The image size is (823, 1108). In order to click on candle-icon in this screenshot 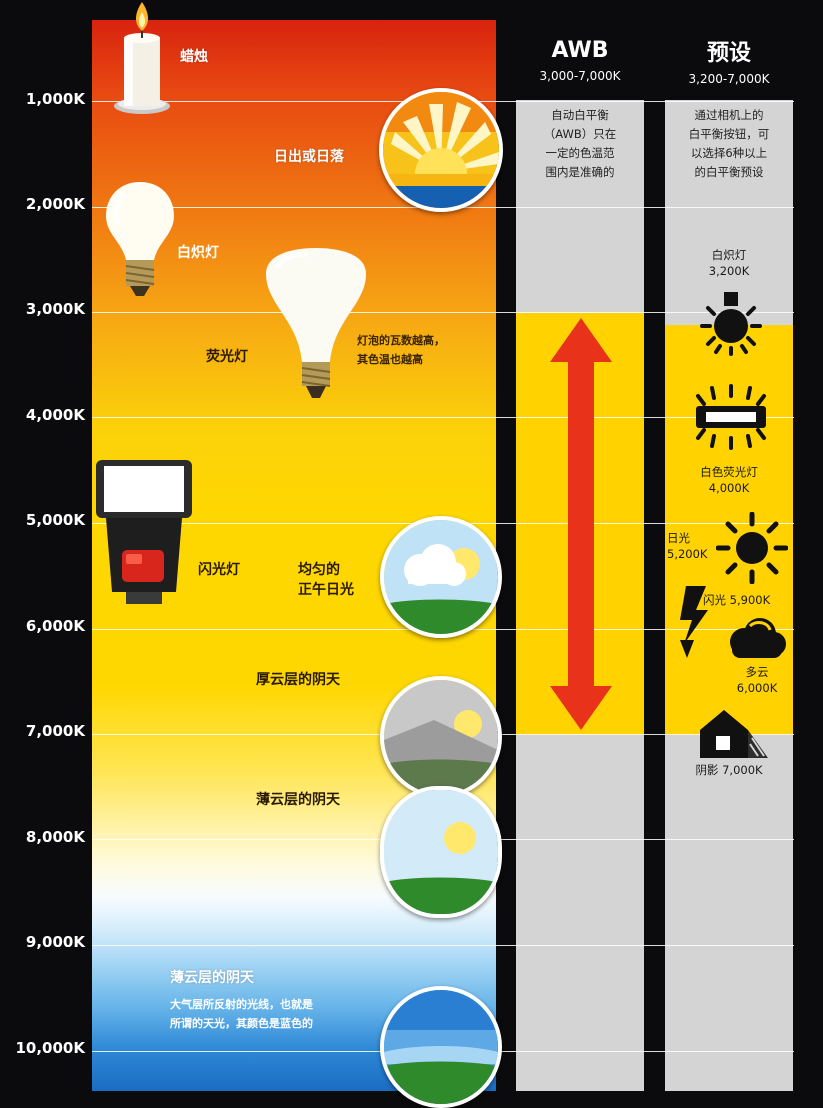, I will do `click(147, 60)`.